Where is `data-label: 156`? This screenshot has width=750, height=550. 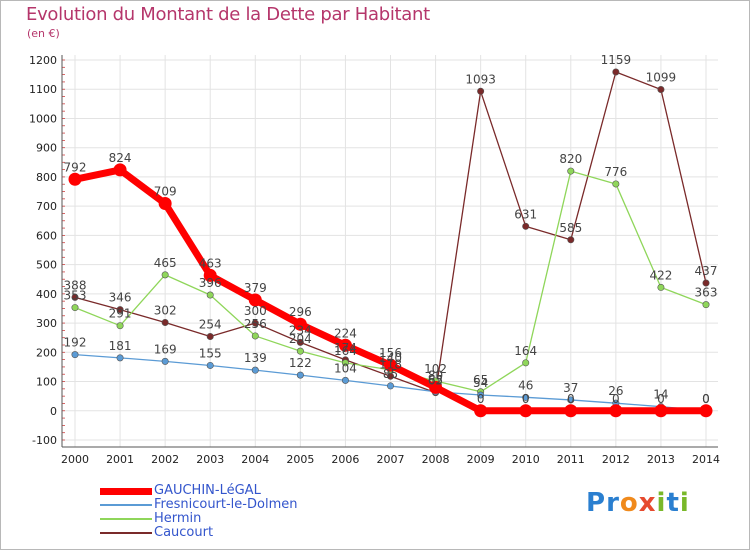 data-label: 156 is located at coordinates (390, 353).